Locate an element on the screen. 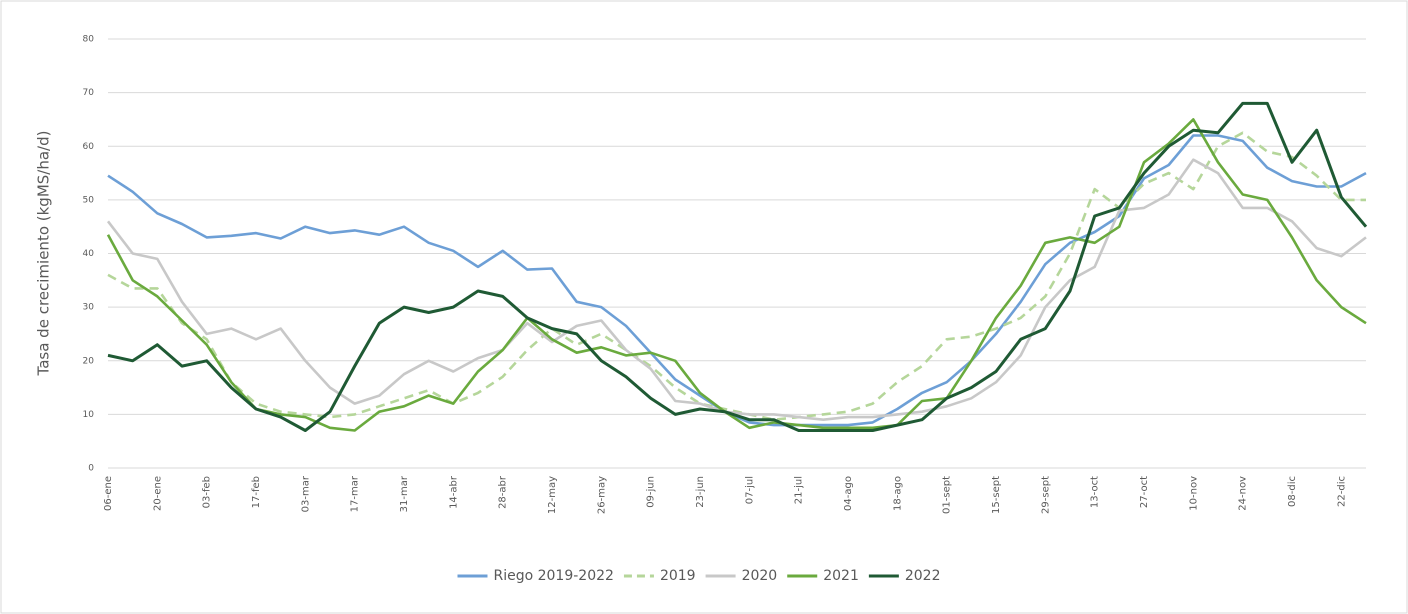 The height and width of the screenshot is (614, 1408). y-tick-label: 20 is located at coordinates (89, 361).